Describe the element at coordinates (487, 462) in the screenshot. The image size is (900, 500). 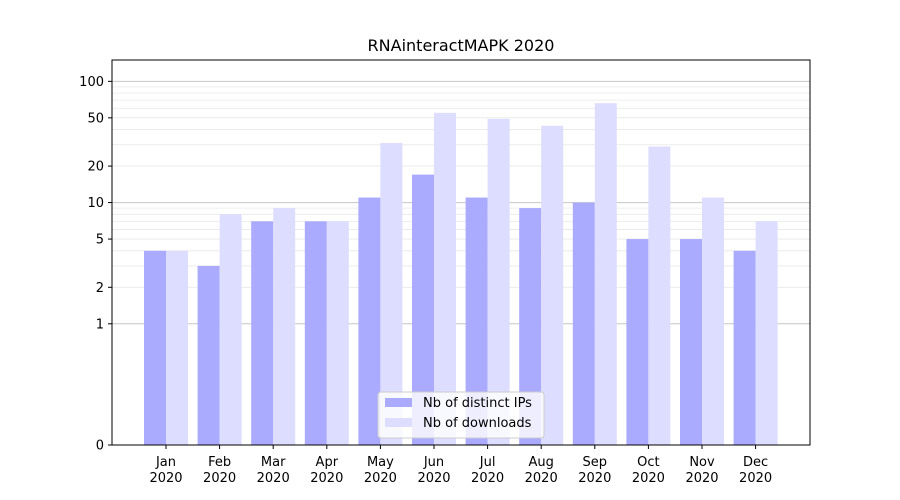
I see `x-tick-label-month: Jul` at that location.